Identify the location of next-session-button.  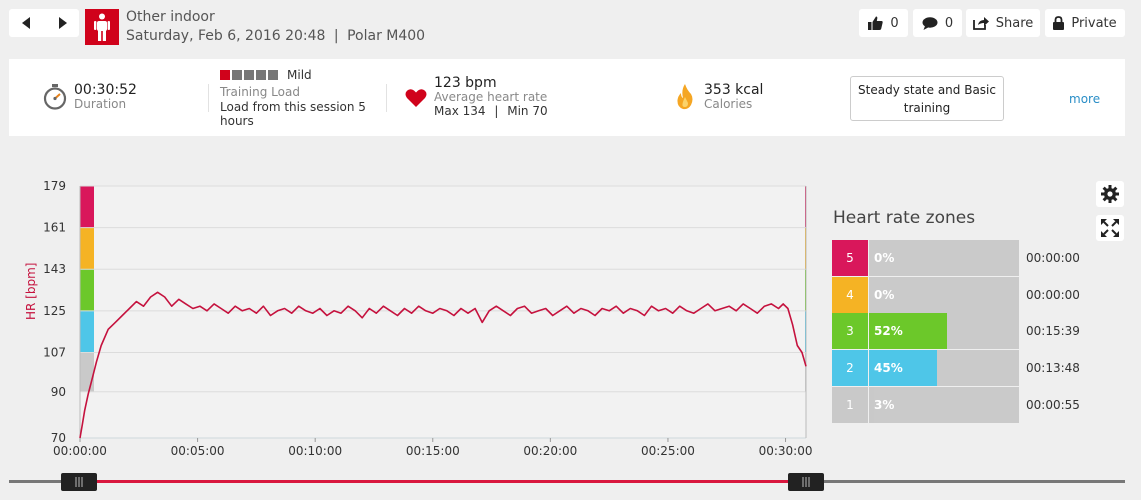
(61, 23).